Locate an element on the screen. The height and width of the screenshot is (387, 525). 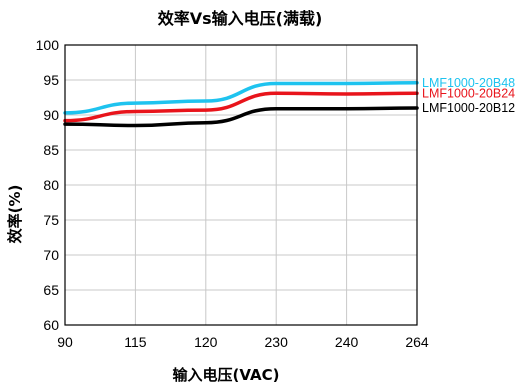
y-tick-label: 95 is located at coordinates (51, 80).